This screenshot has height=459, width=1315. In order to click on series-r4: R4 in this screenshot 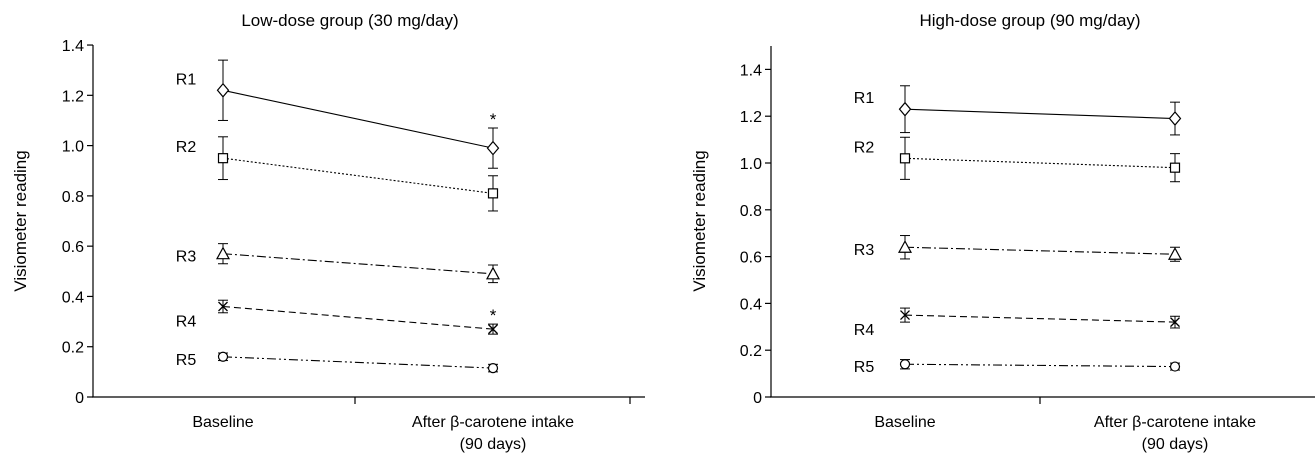, I will do `click(1017, 323)`.